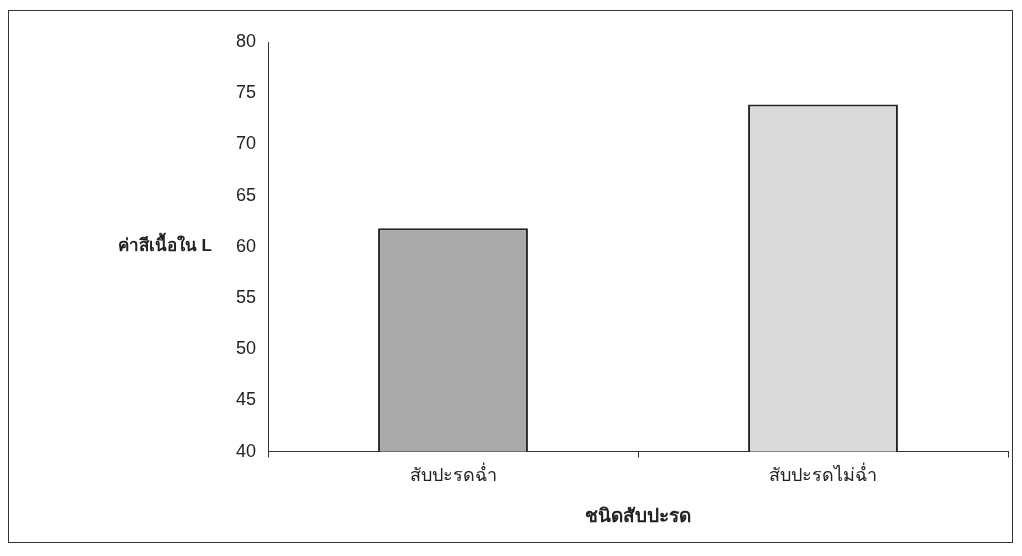 The height and width of the screenshot is (556, 1022). Describe the element at coordinates (245, 92) in the screenshot. I see `y-tick-label: 75` at that location.